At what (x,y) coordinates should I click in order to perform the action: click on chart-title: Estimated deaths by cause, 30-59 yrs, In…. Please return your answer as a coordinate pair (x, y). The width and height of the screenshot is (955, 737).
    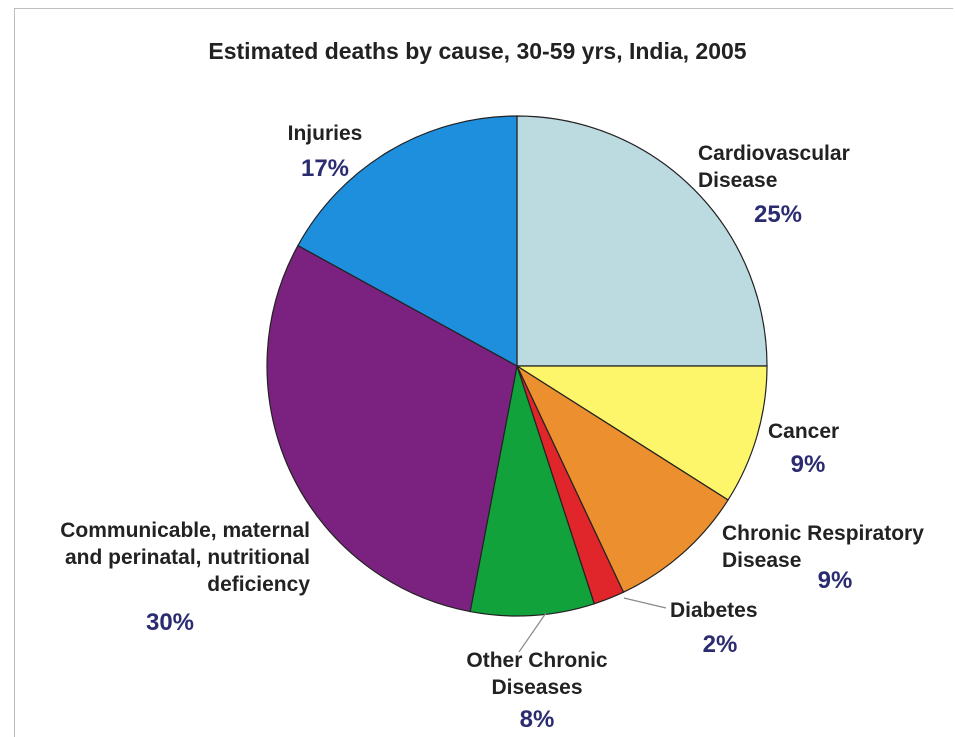
    Looking at the image, I should click on (477, 51).